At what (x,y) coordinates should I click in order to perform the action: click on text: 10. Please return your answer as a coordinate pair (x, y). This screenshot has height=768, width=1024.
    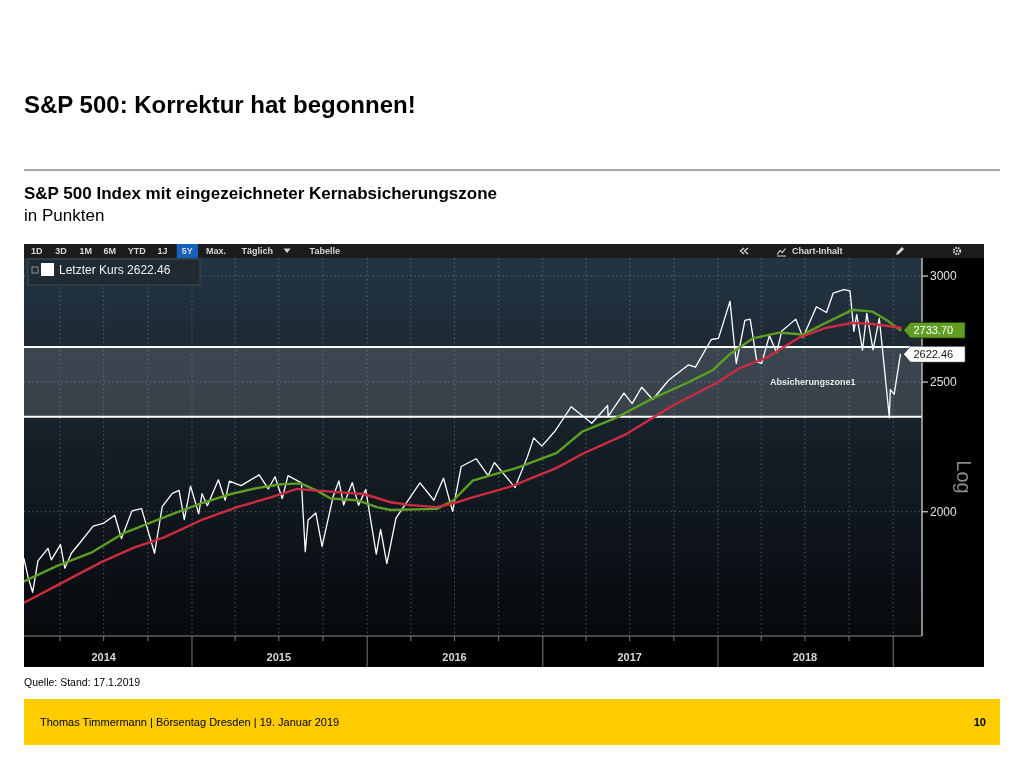
    Looking at the image, I should click on (979, 722).